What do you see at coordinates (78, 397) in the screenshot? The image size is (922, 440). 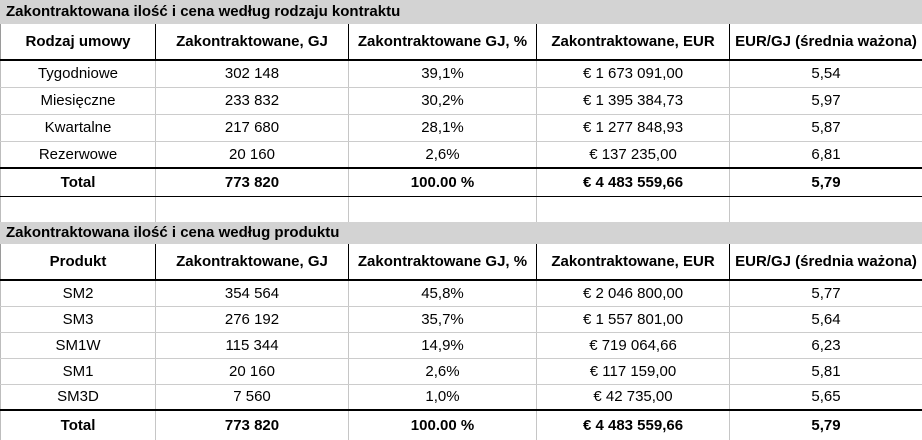 I see `row-label-cell: SM3D` at bounding box center [78, 397].